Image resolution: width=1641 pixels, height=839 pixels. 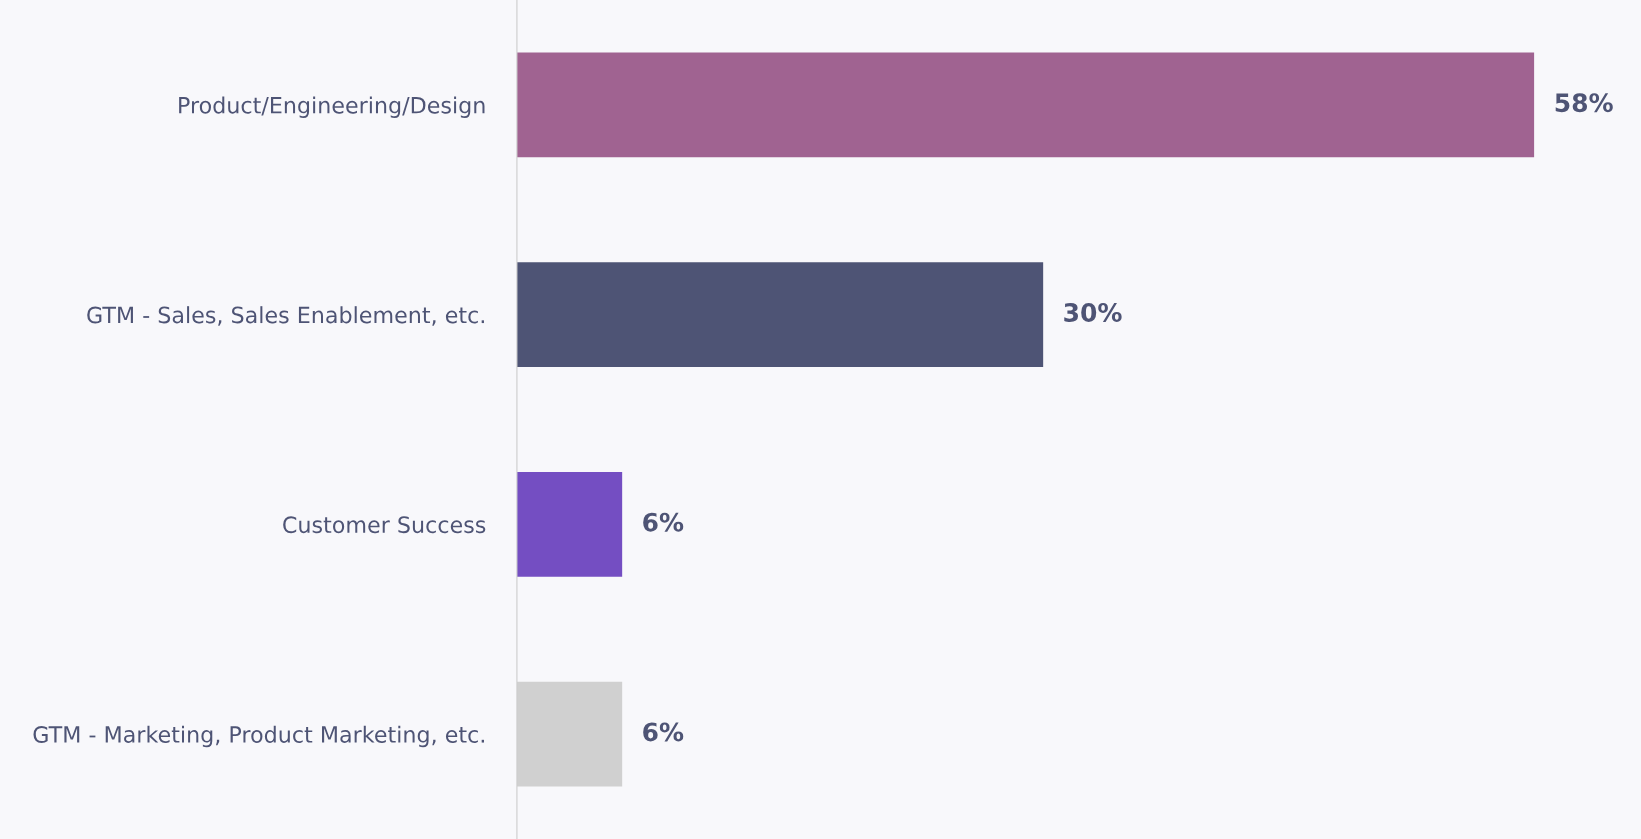 What do you see at coordinates (285, 316) in the screenshot?
I see `y-tick-label: GTM - Sales, Sales Enablement, etc.` at bounding box center [285, 316].